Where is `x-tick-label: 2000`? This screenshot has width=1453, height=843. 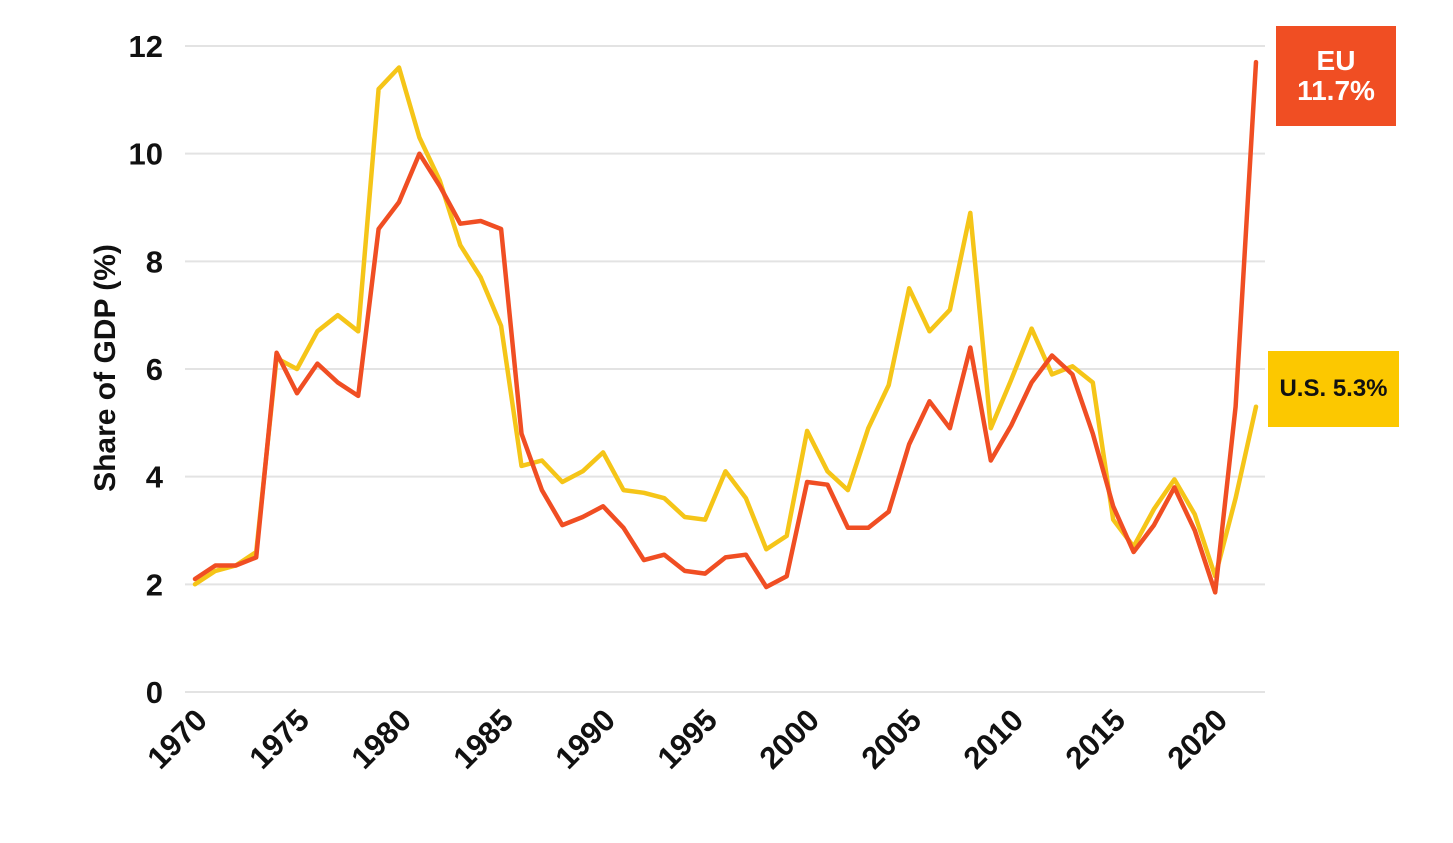
x-tick-label: 2000 is located at coordinates (790, 739).